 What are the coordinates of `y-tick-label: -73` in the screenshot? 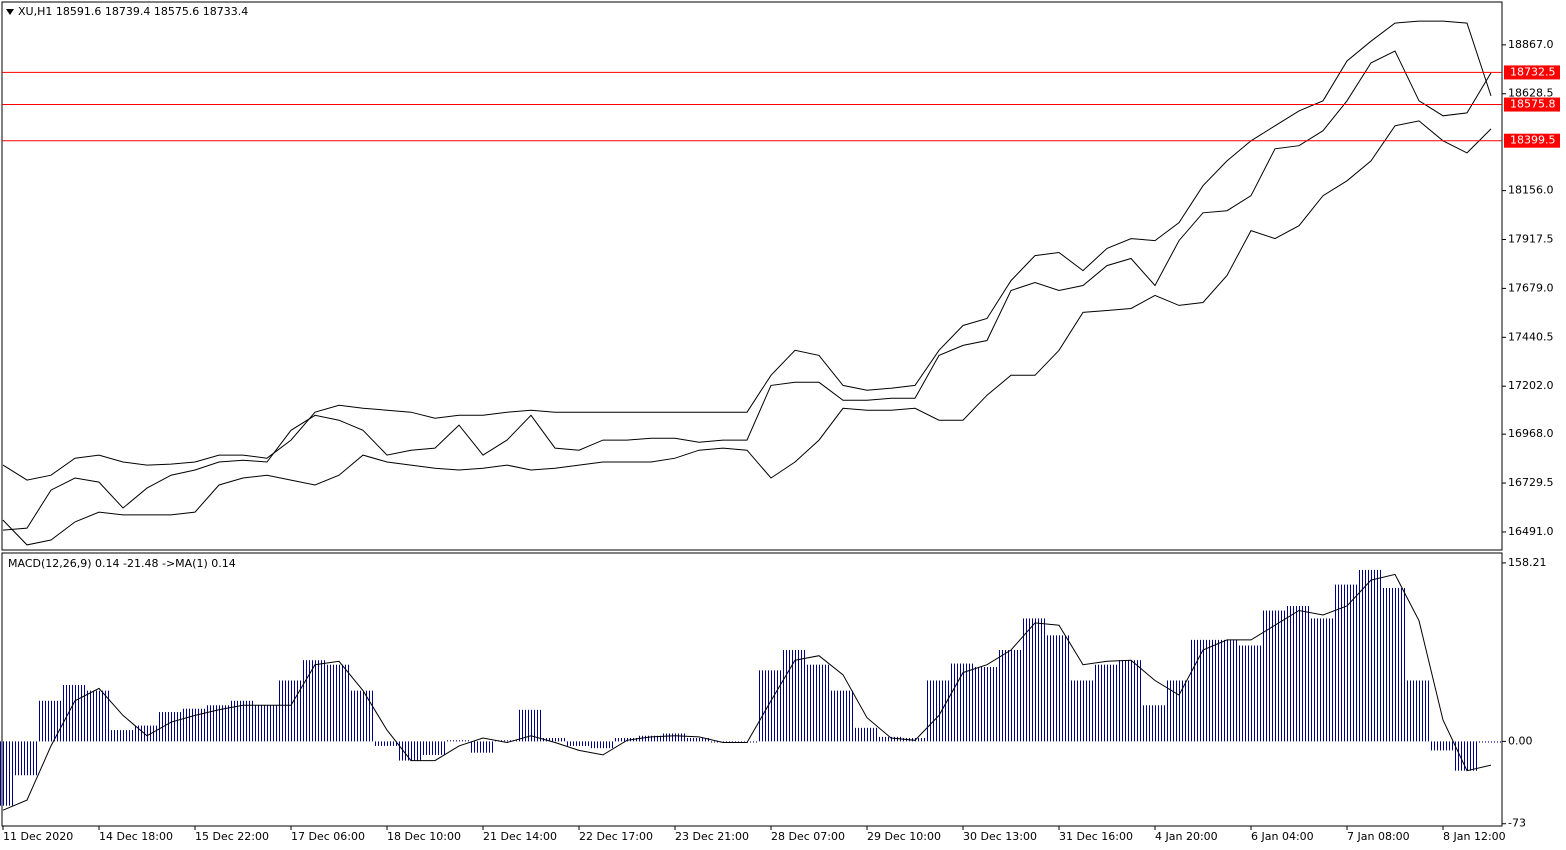 It's located at (1517, 823).